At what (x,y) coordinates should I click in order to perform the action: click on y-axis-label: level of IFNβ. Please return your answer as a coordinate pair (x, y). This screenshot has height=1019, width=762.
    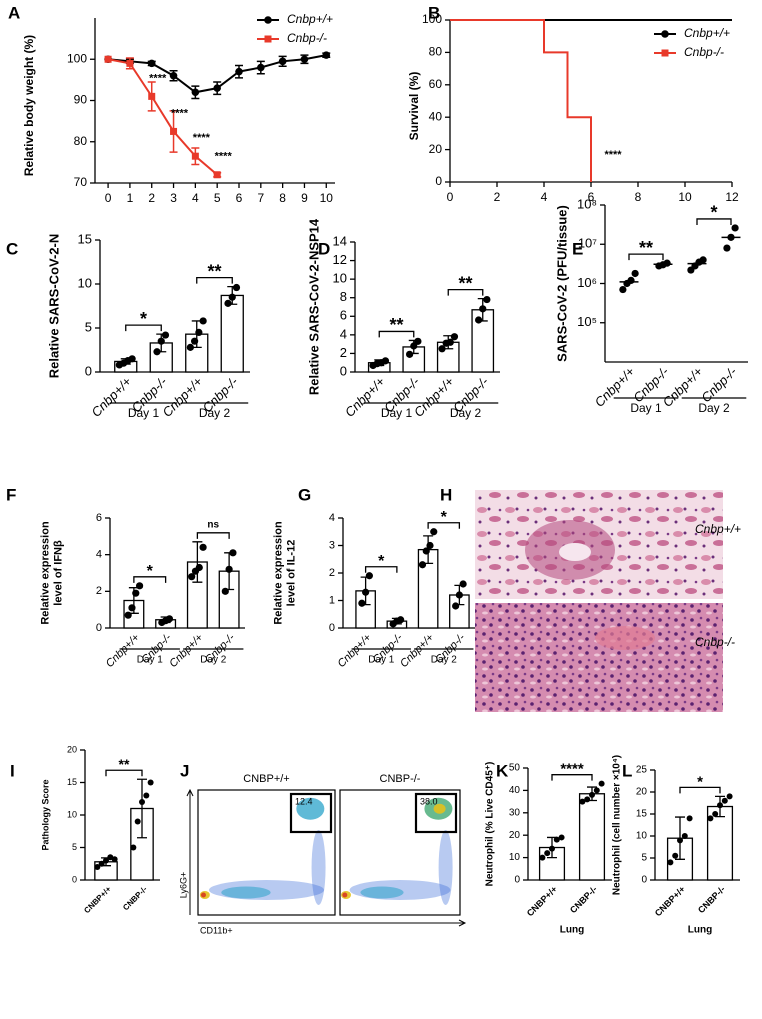
    Looking at the image, I should click on (58, 573).